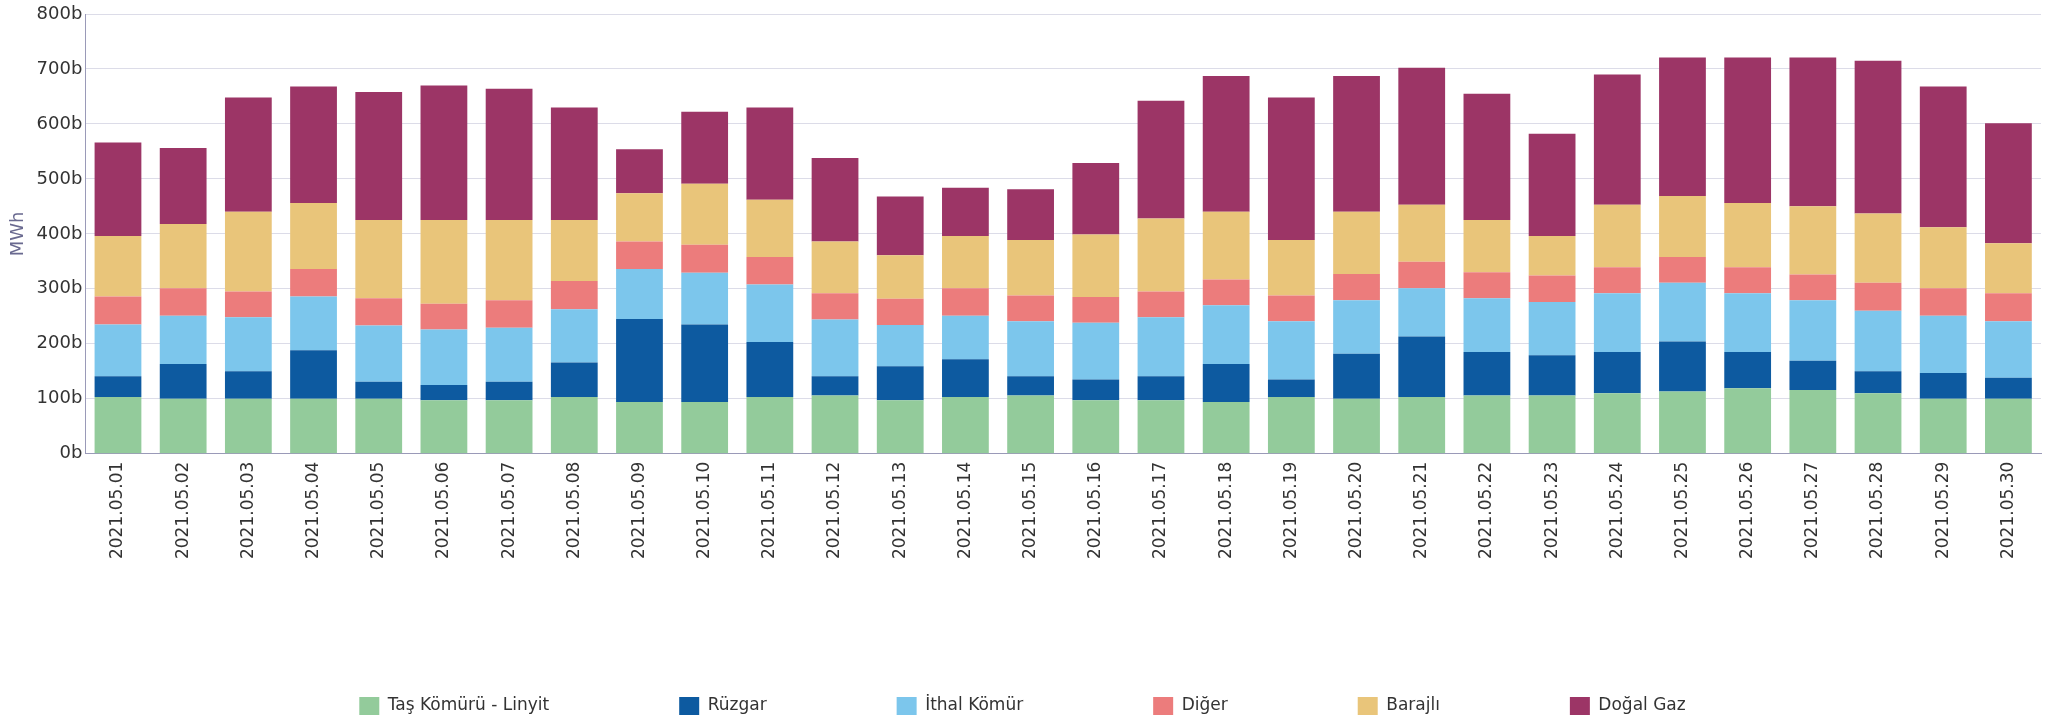 The image size is (2045, 725). I want to click on y-tick-label: 700b, so click(59, 67).